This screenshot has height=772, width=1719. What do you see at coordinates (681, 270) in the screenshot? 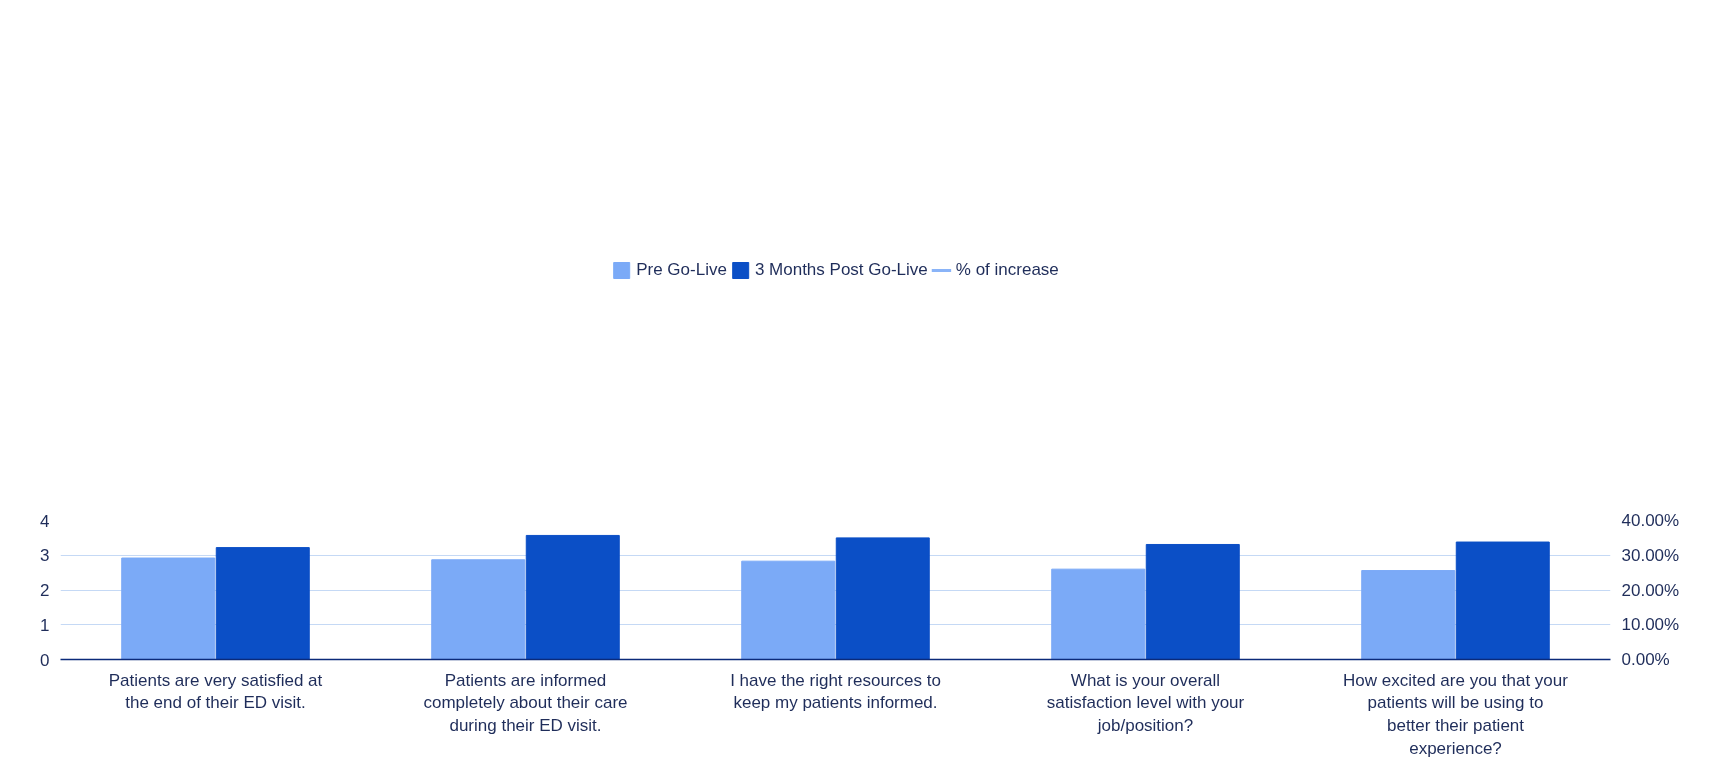
I see `legend-label: Pre Go-Live` at bounding box center [681, 270].